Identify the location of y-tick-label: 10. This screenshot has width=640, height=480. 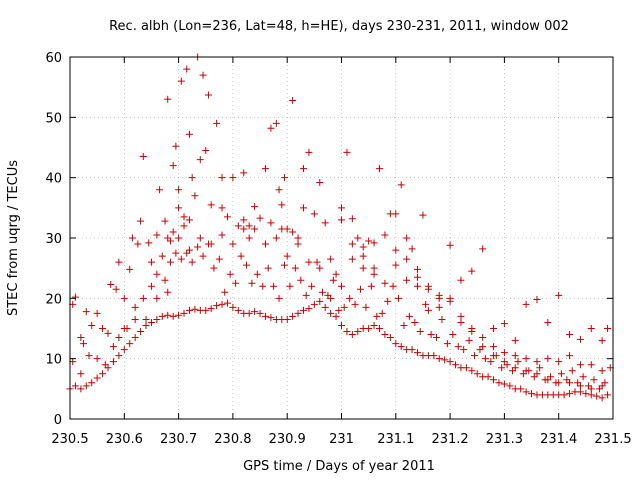
(53, 360).